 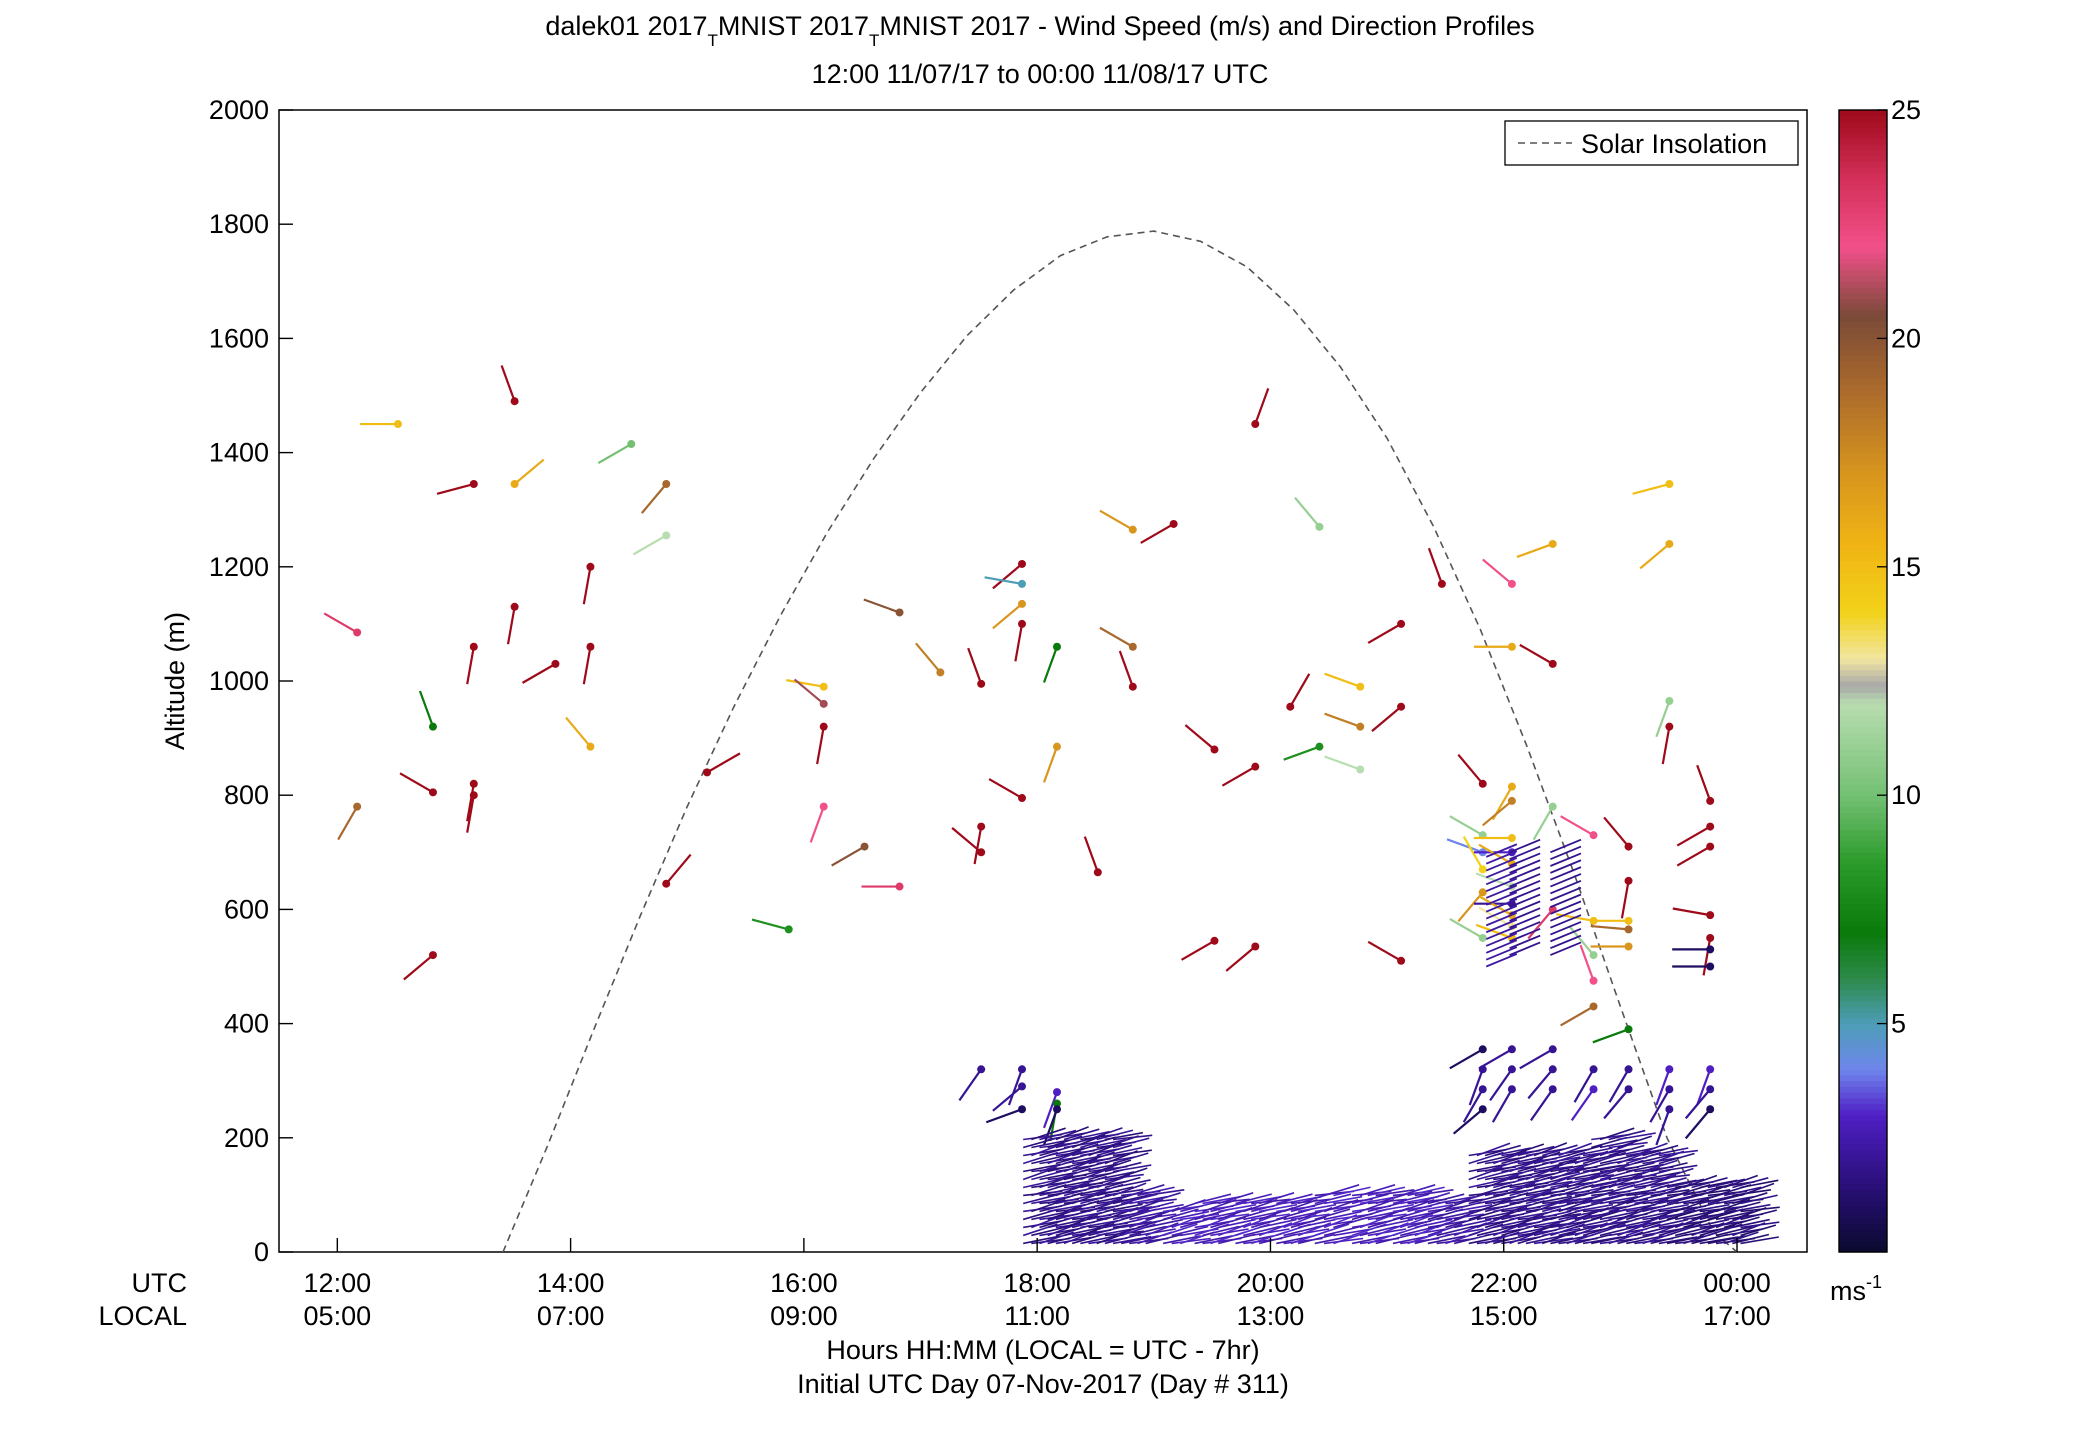 What do you see at coordinates (1238, 776) in the screenshot?
I see `wind-barb-49-shaft` at bounding box center [1238, 776].